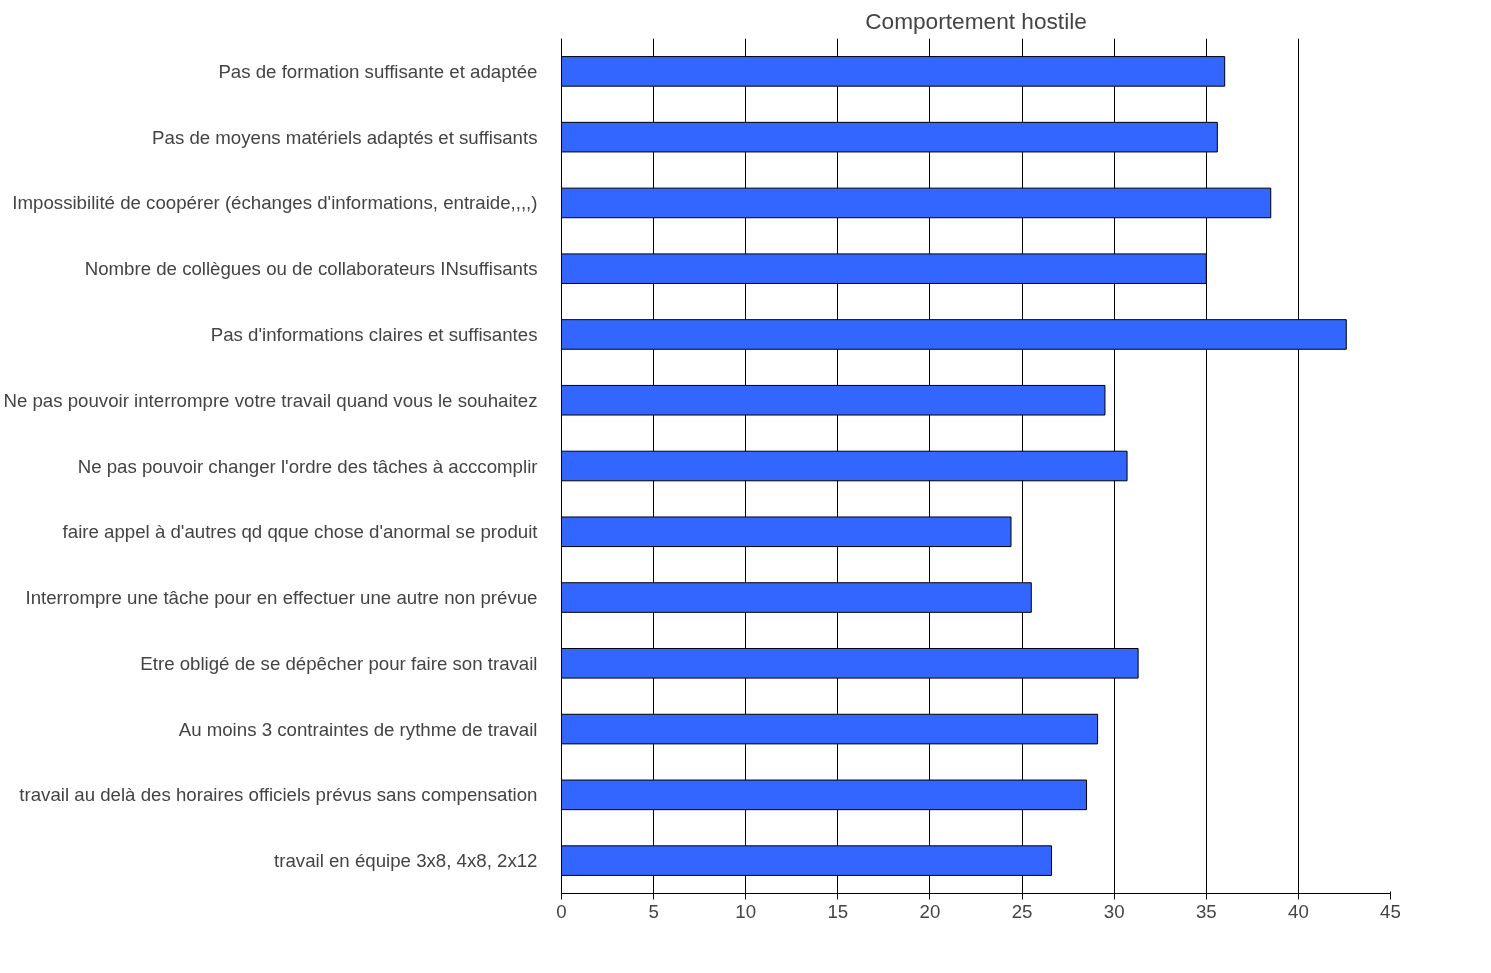 The width and height of the screenshot is (1491, 973). Describe the element at coordinates (1390, 911) in the screenshot. I see `x-tick-label: 45` at that location.